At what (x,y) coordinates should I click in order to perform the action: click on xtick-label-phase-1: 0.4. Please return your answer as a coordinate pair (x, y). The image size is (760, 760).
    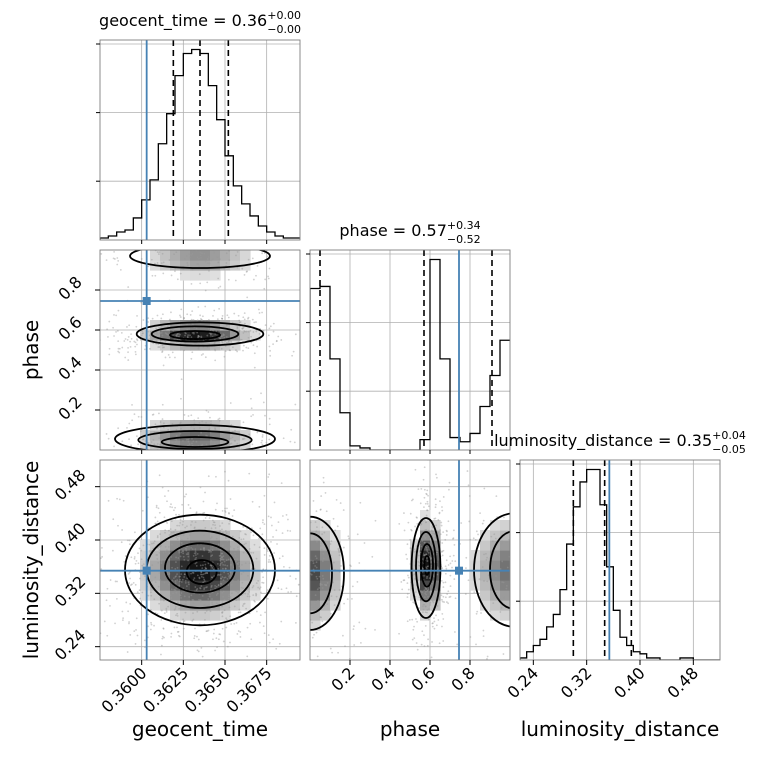
    Looking at the image, I should click on (382, 678).